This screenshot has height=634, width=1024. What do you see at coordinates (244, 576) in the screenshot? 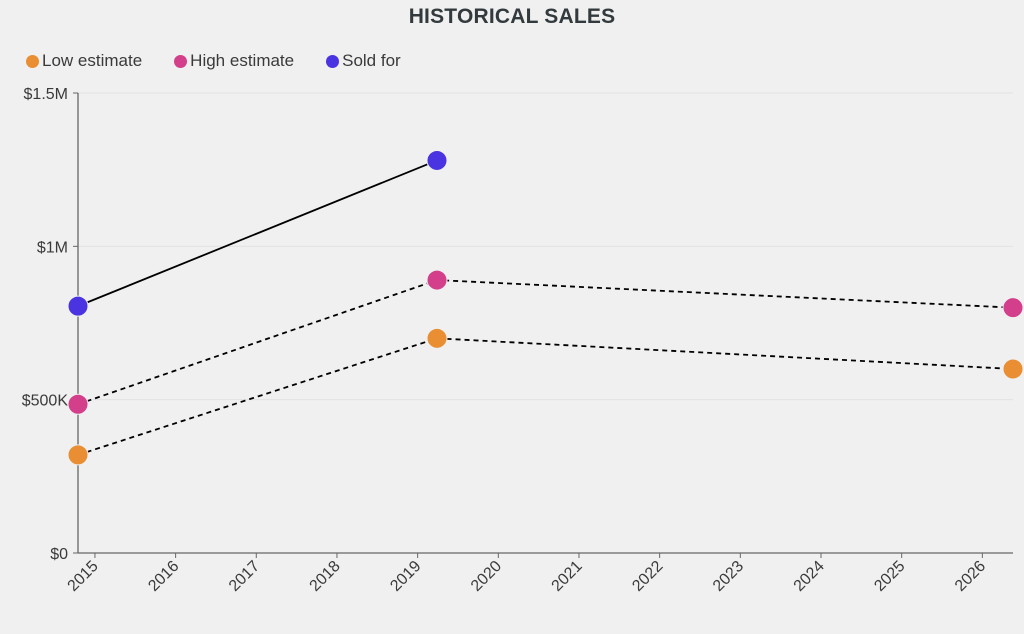
I see `x-tick-label: 2017` at bounding box center [244, 576].